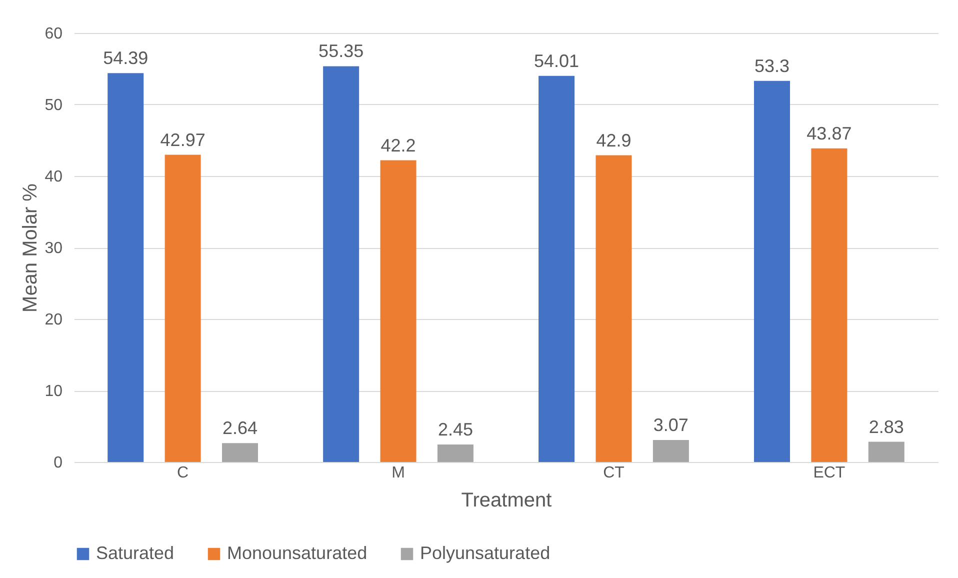  What do you see at coordinates (31, 247) in the screenshot?
I see `y-axis-title: Mean Molar %` at bounding box center [31, 247].